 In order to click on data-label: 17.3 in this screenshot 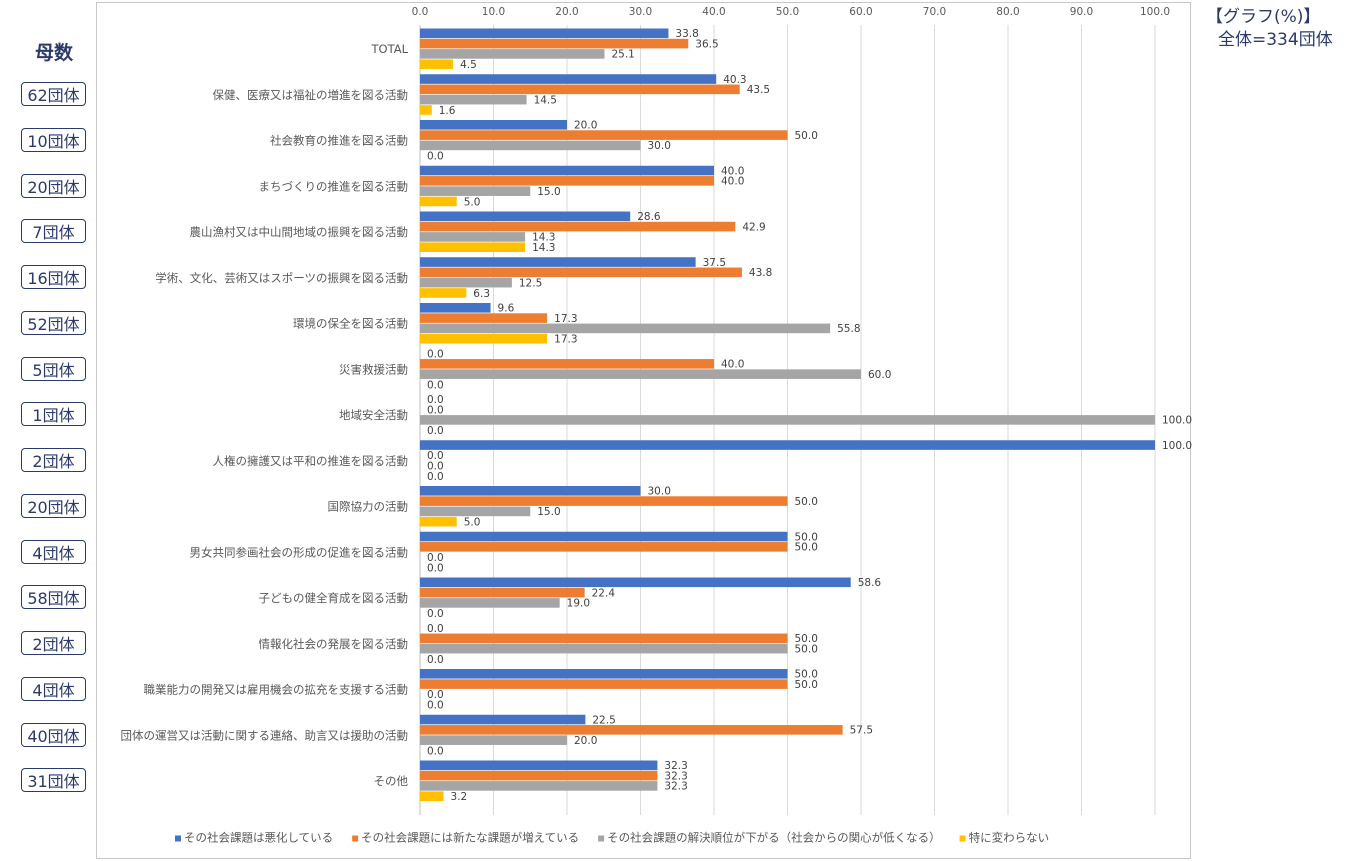, I will do `click(565, 340)`.